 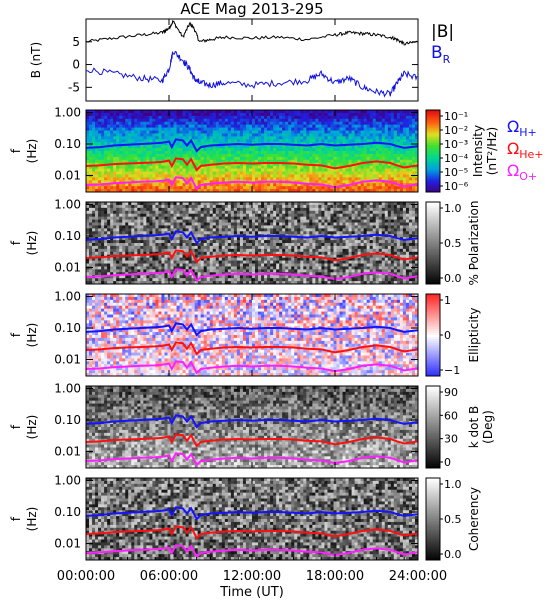 I want to click on gyro-line-o_plus, so click(x=252, y=183).